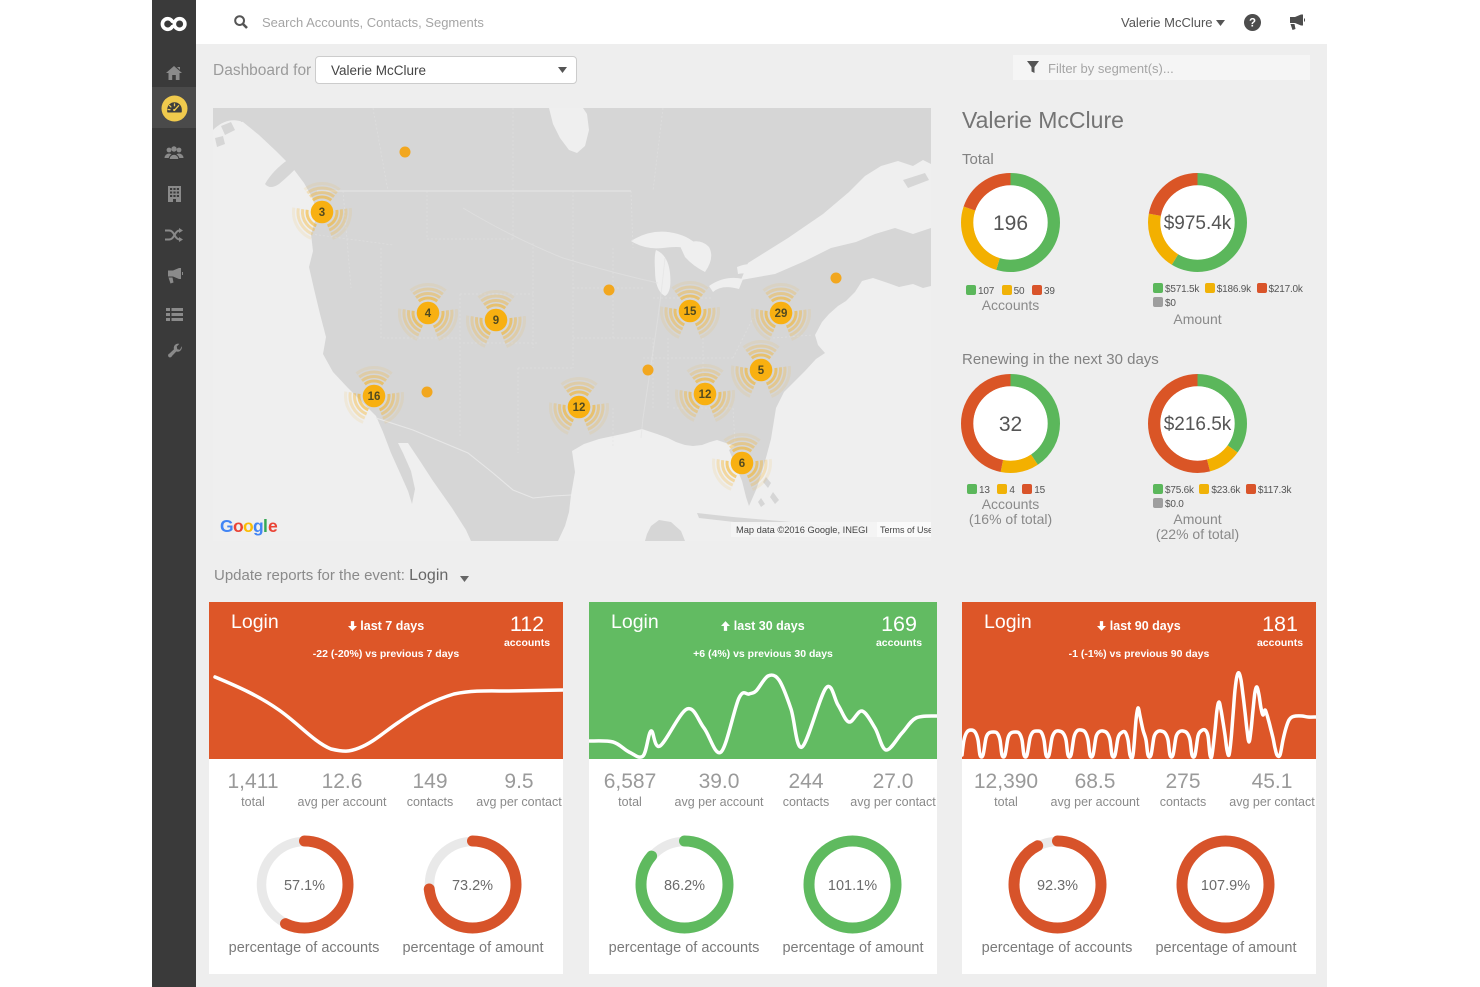 This screenshot has width=1480, height=987. Describe the element at coordinates (472, 886) in the screenshot. I see `svg-text: 73.2%` at that location.